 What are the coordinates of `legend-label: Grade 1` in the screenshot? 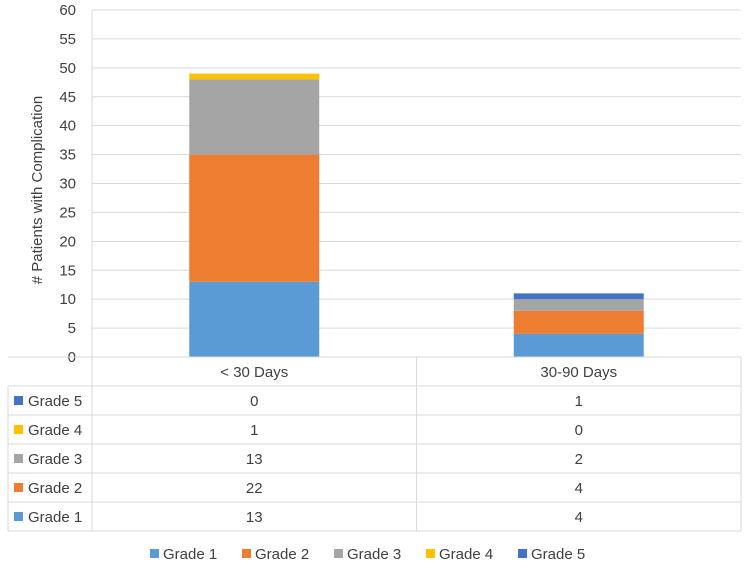 It's located at (190, 554).